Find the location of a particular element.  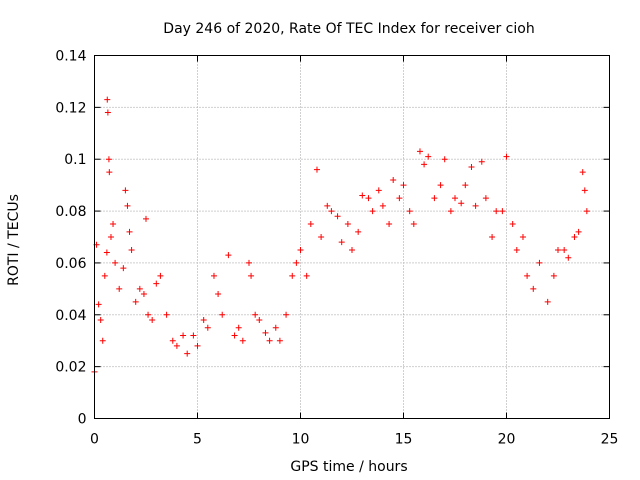

y-tick-label: 0.08 is located at coordinates (70, 212).